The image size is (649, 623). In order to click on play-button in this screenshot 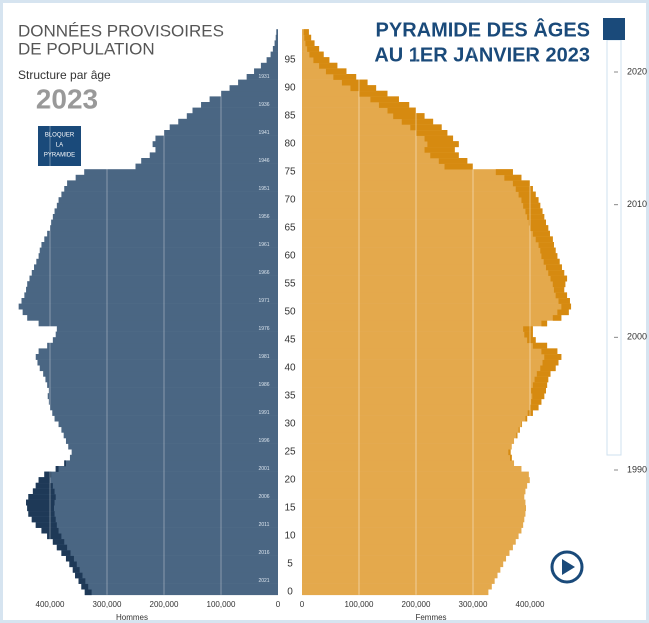, I will do `click(567, 567)`.